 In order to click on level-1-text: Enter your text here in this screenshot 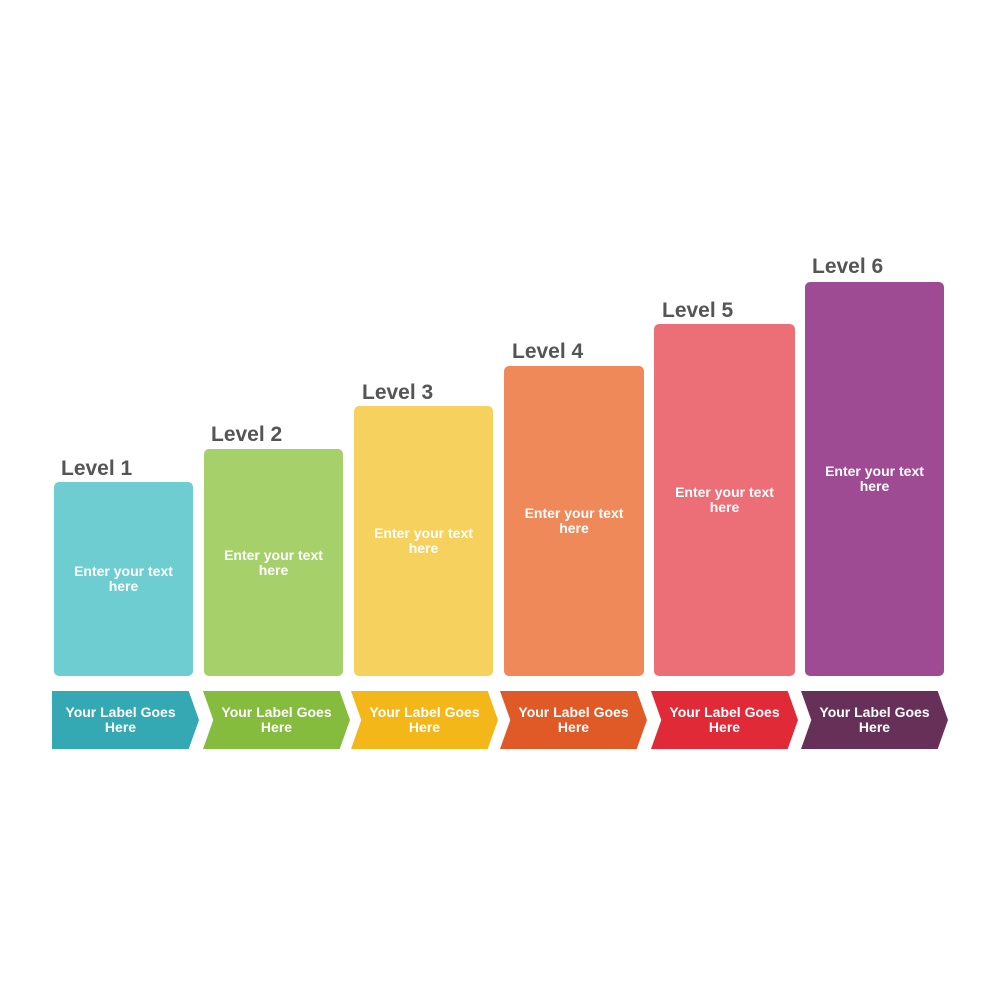, I will do `click(123, 578)`.